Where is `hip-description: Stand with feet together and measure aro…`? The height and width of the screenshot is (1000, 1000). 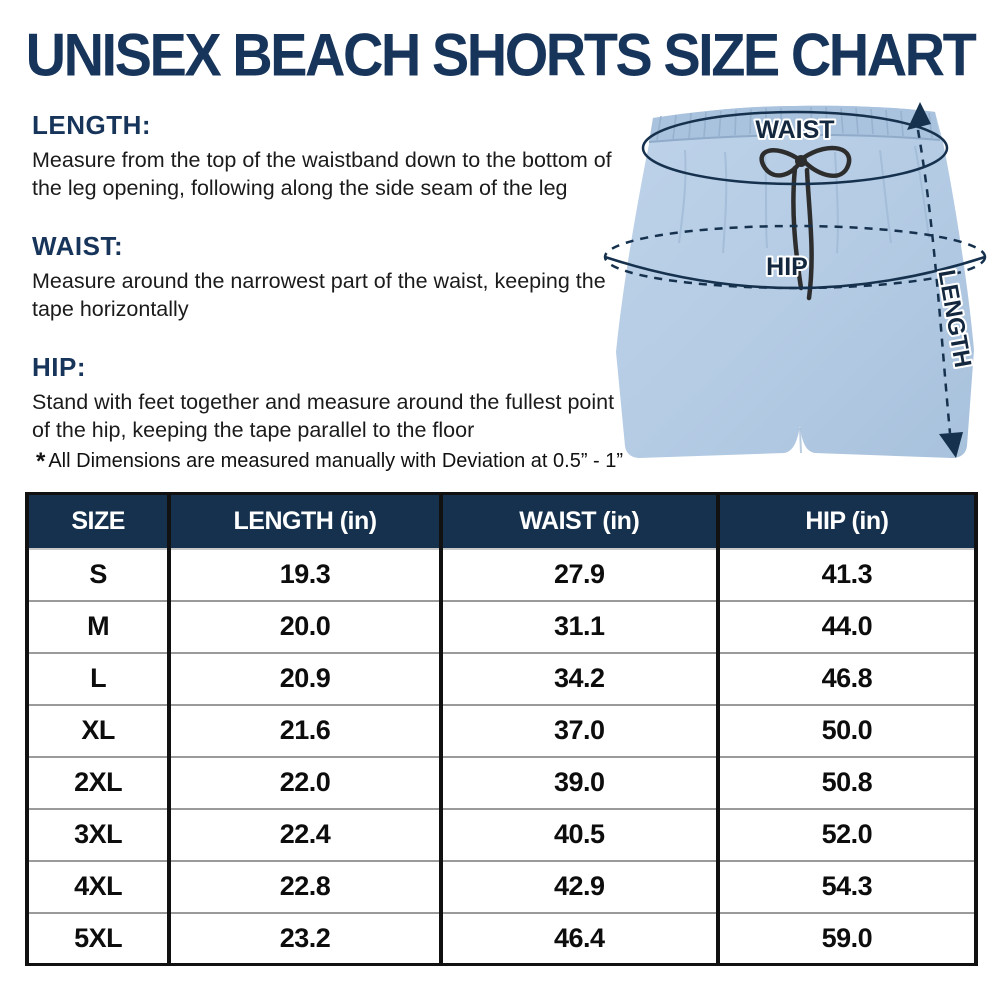
hip-description: Stand with feet together and measure aro… is located at coordinates (323, 415).